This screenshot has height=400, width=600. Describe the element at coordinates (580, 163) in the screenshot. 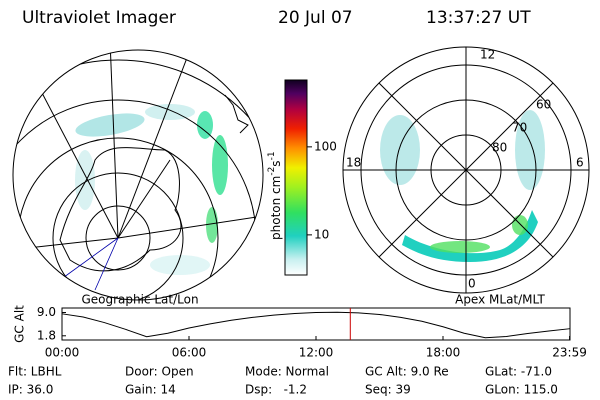

I see `mlt-label: 6` at that location.